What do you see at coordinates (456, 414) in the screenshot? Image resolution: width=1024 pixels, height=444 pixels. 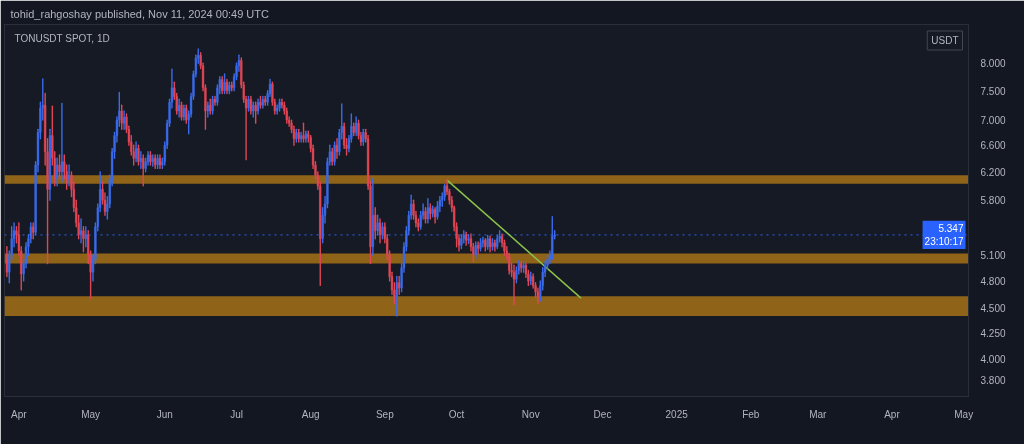 I see `x-tick-label: Oct` at bounding box center [456, 414].